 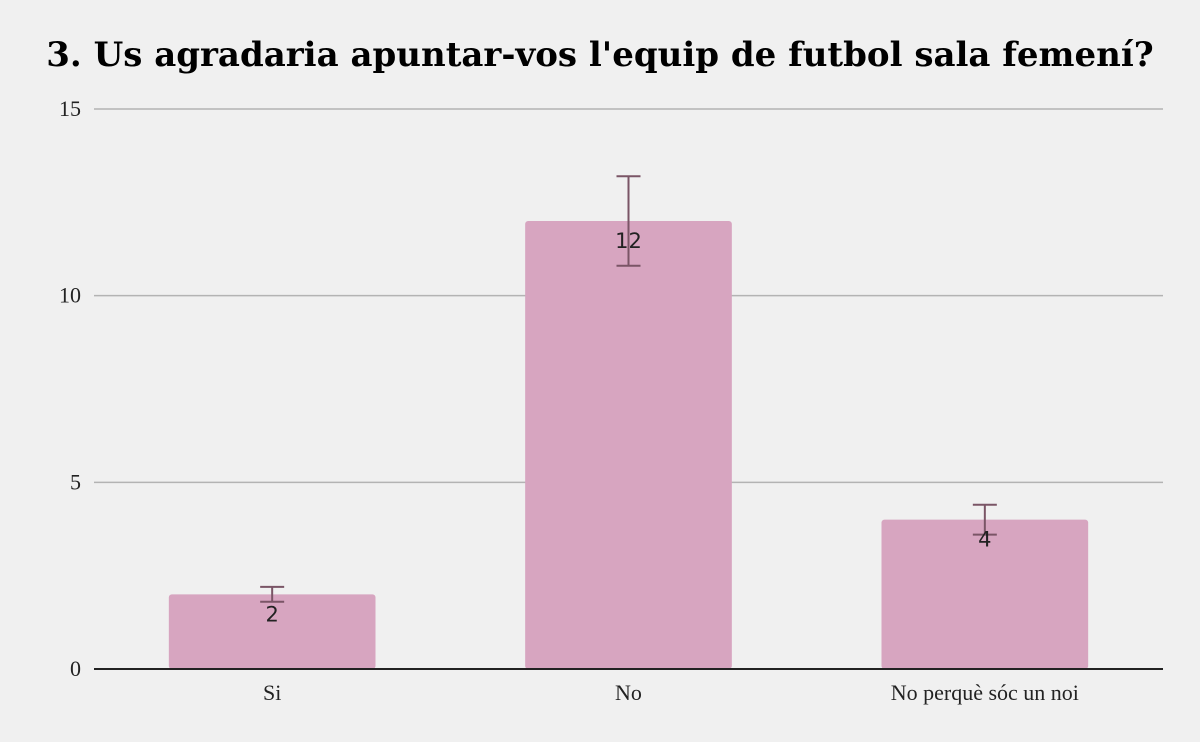 I want to click on y-tick-label: 0, so click(x=75, y=668).